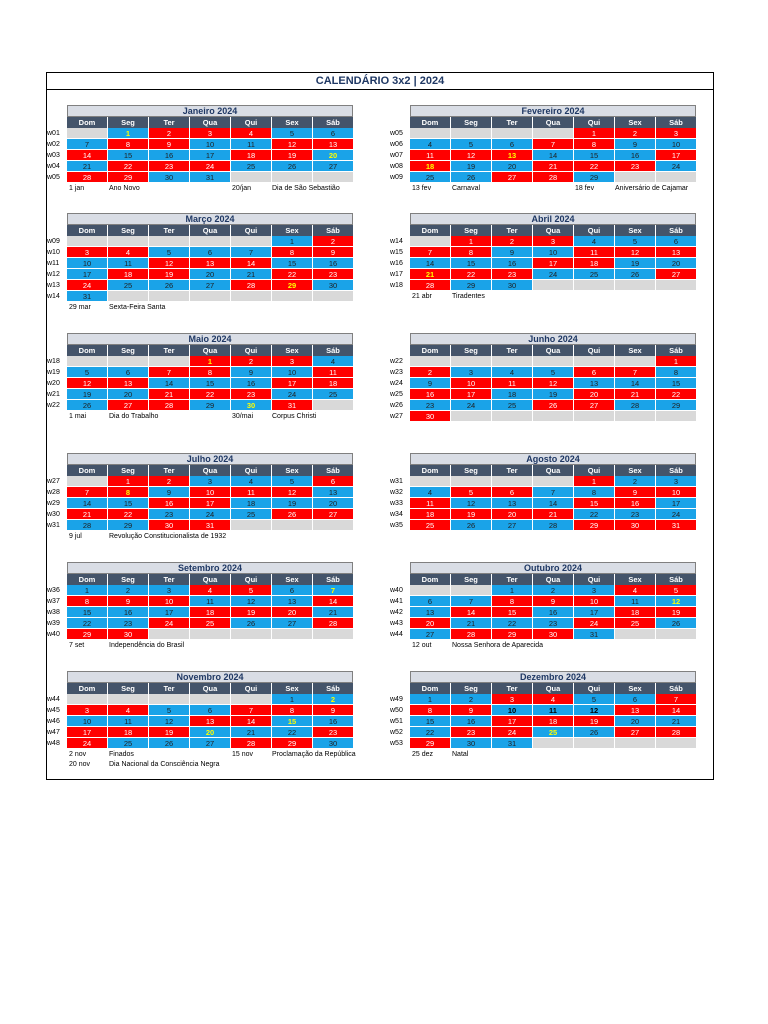 The height and width of the screenshot is (1024, 768). Describe the element at coordinates (128, 285) in the screenshot. I see `day-cell: 25` at that location.